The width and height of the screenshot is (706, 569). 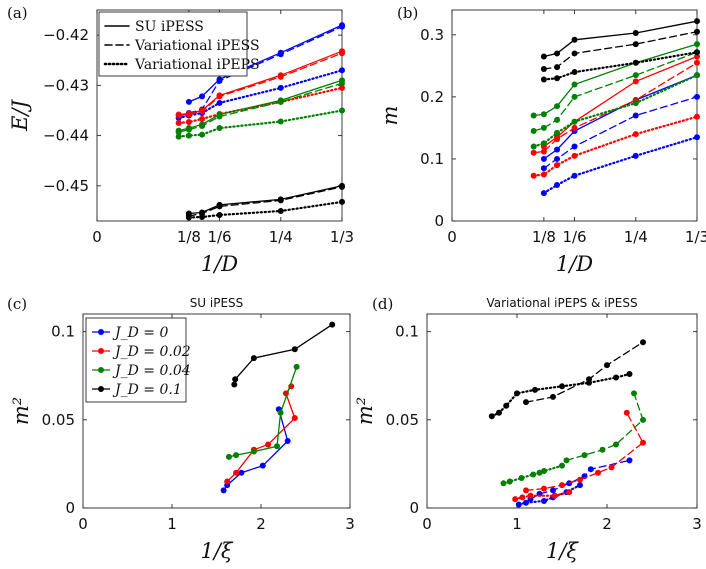 I want to click on x-tick-label: 1/4, so click(x=281, y=237).